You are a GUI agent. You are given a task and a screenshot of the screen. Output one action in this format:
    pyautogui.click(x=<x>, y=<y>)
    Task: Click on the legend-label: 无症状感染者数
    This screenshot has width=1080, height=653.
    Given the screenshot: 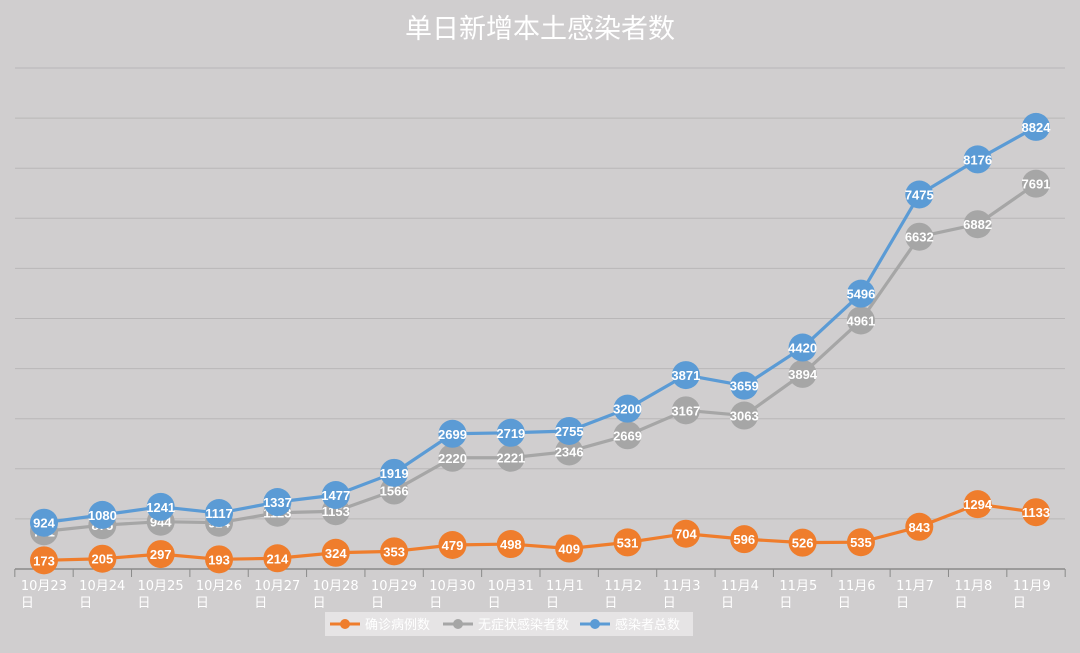 What is the action you would take?
    pyautogui.click(x=523, y=625)
    